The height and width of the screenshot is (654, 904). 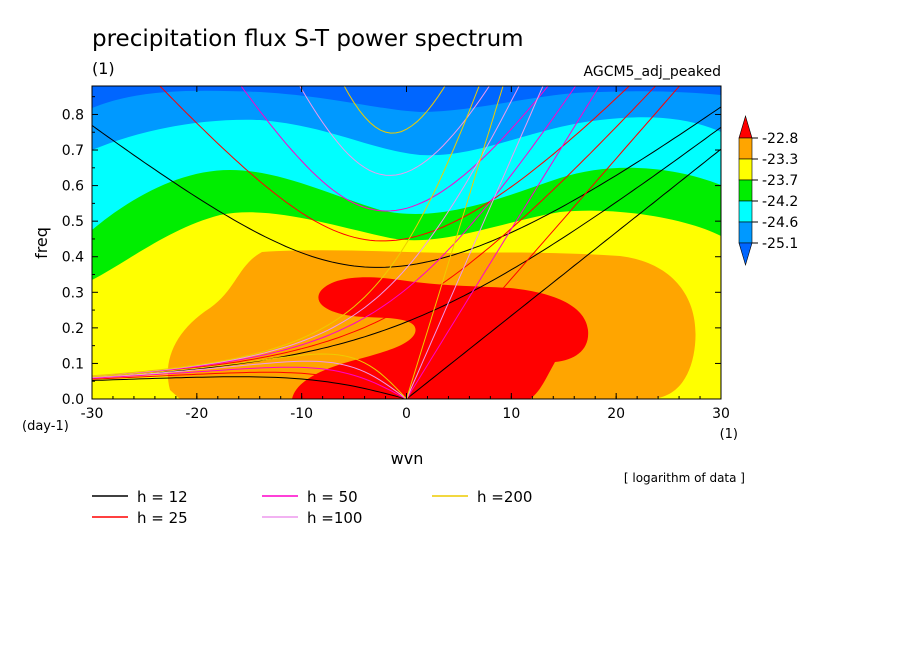 I want to click on x-axis-label: wvn, so click(x=407, y=458).